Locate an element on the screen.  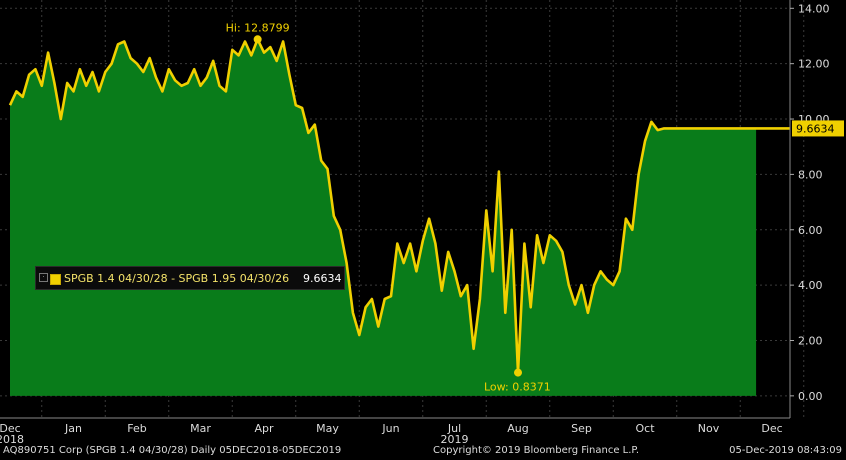
footer-copyright: Copyright© 2019 Bloomberg Finance L.P. is located at coordinates (536, 450).